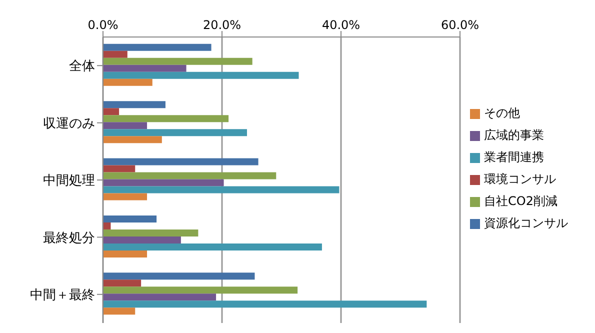 This screenshot has height=333, width=595. Describe the element at coordinates (514, 157) in the screenshot. I see `legend-label: 業者間連携` at that location.